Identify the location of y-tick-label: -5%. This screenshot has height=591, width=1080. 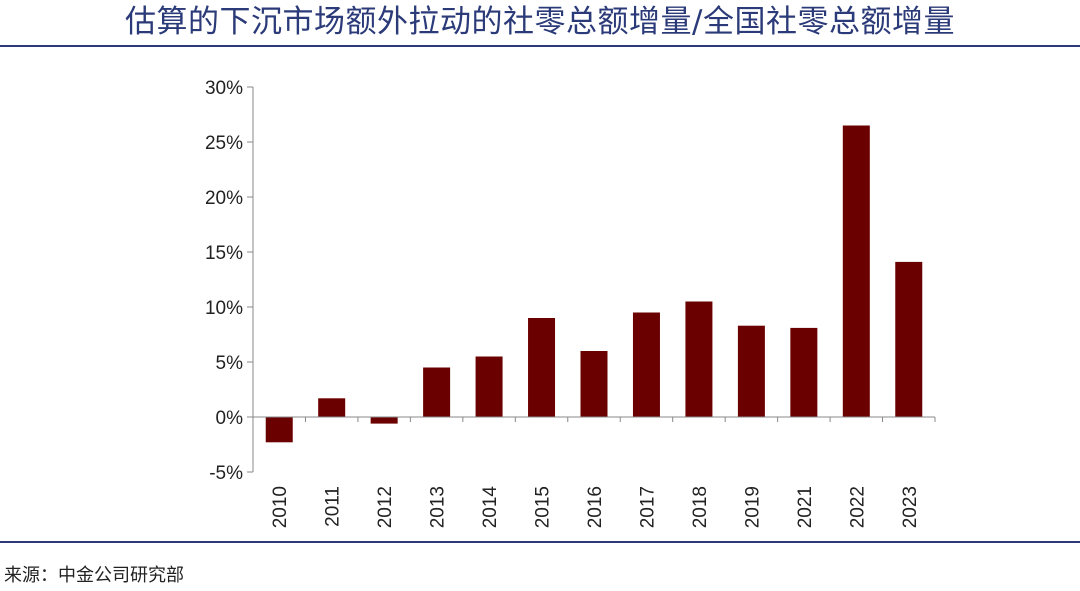
(226, 473).